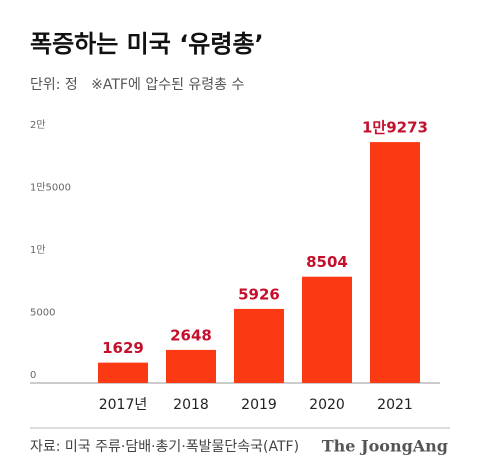 The image size is (480, 475). I want to click on y-tick-label: 2만, so click(38, 125).